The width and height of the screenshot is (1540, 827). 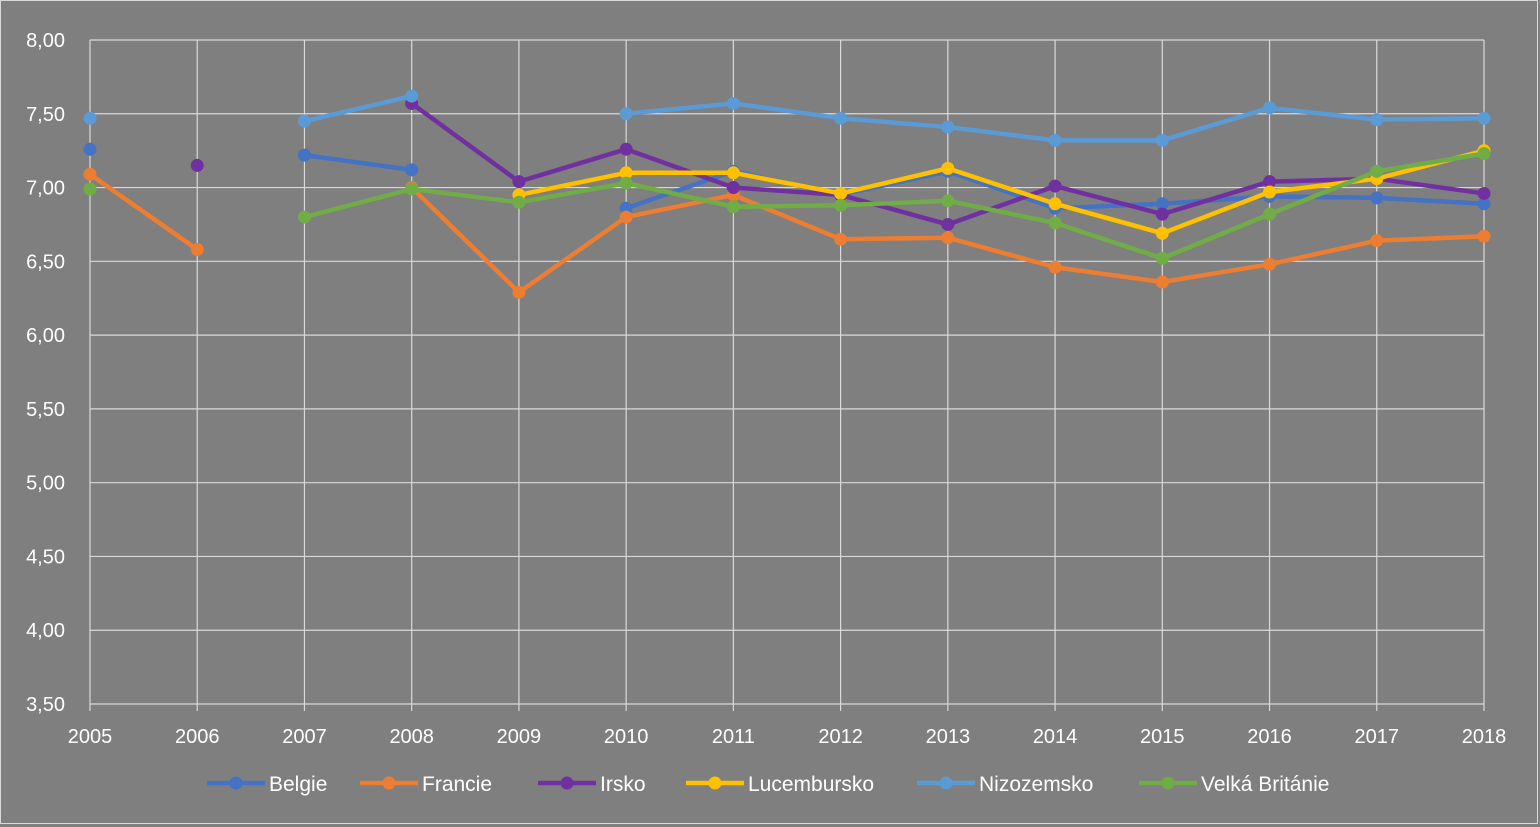 What do you see at coordinates (45, 41) in the screenshot?
I see `y-tick-label: 8,00` at bounding box center [45, 41].